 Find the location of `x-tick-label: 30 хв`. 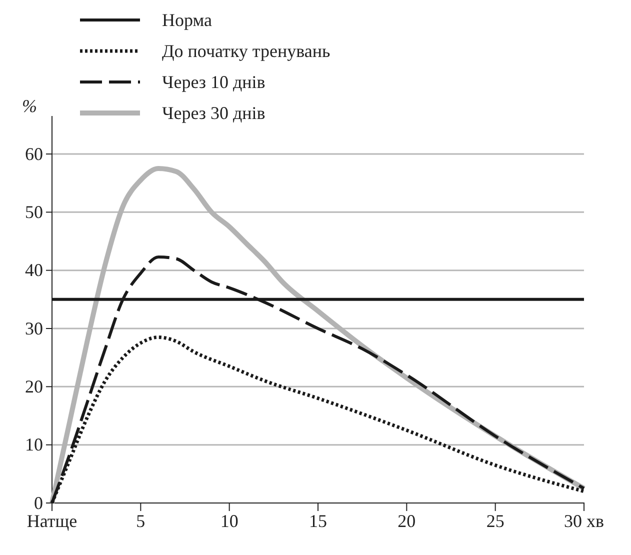

x-tick-label: 30 хв is located at coordinates (584, 520).